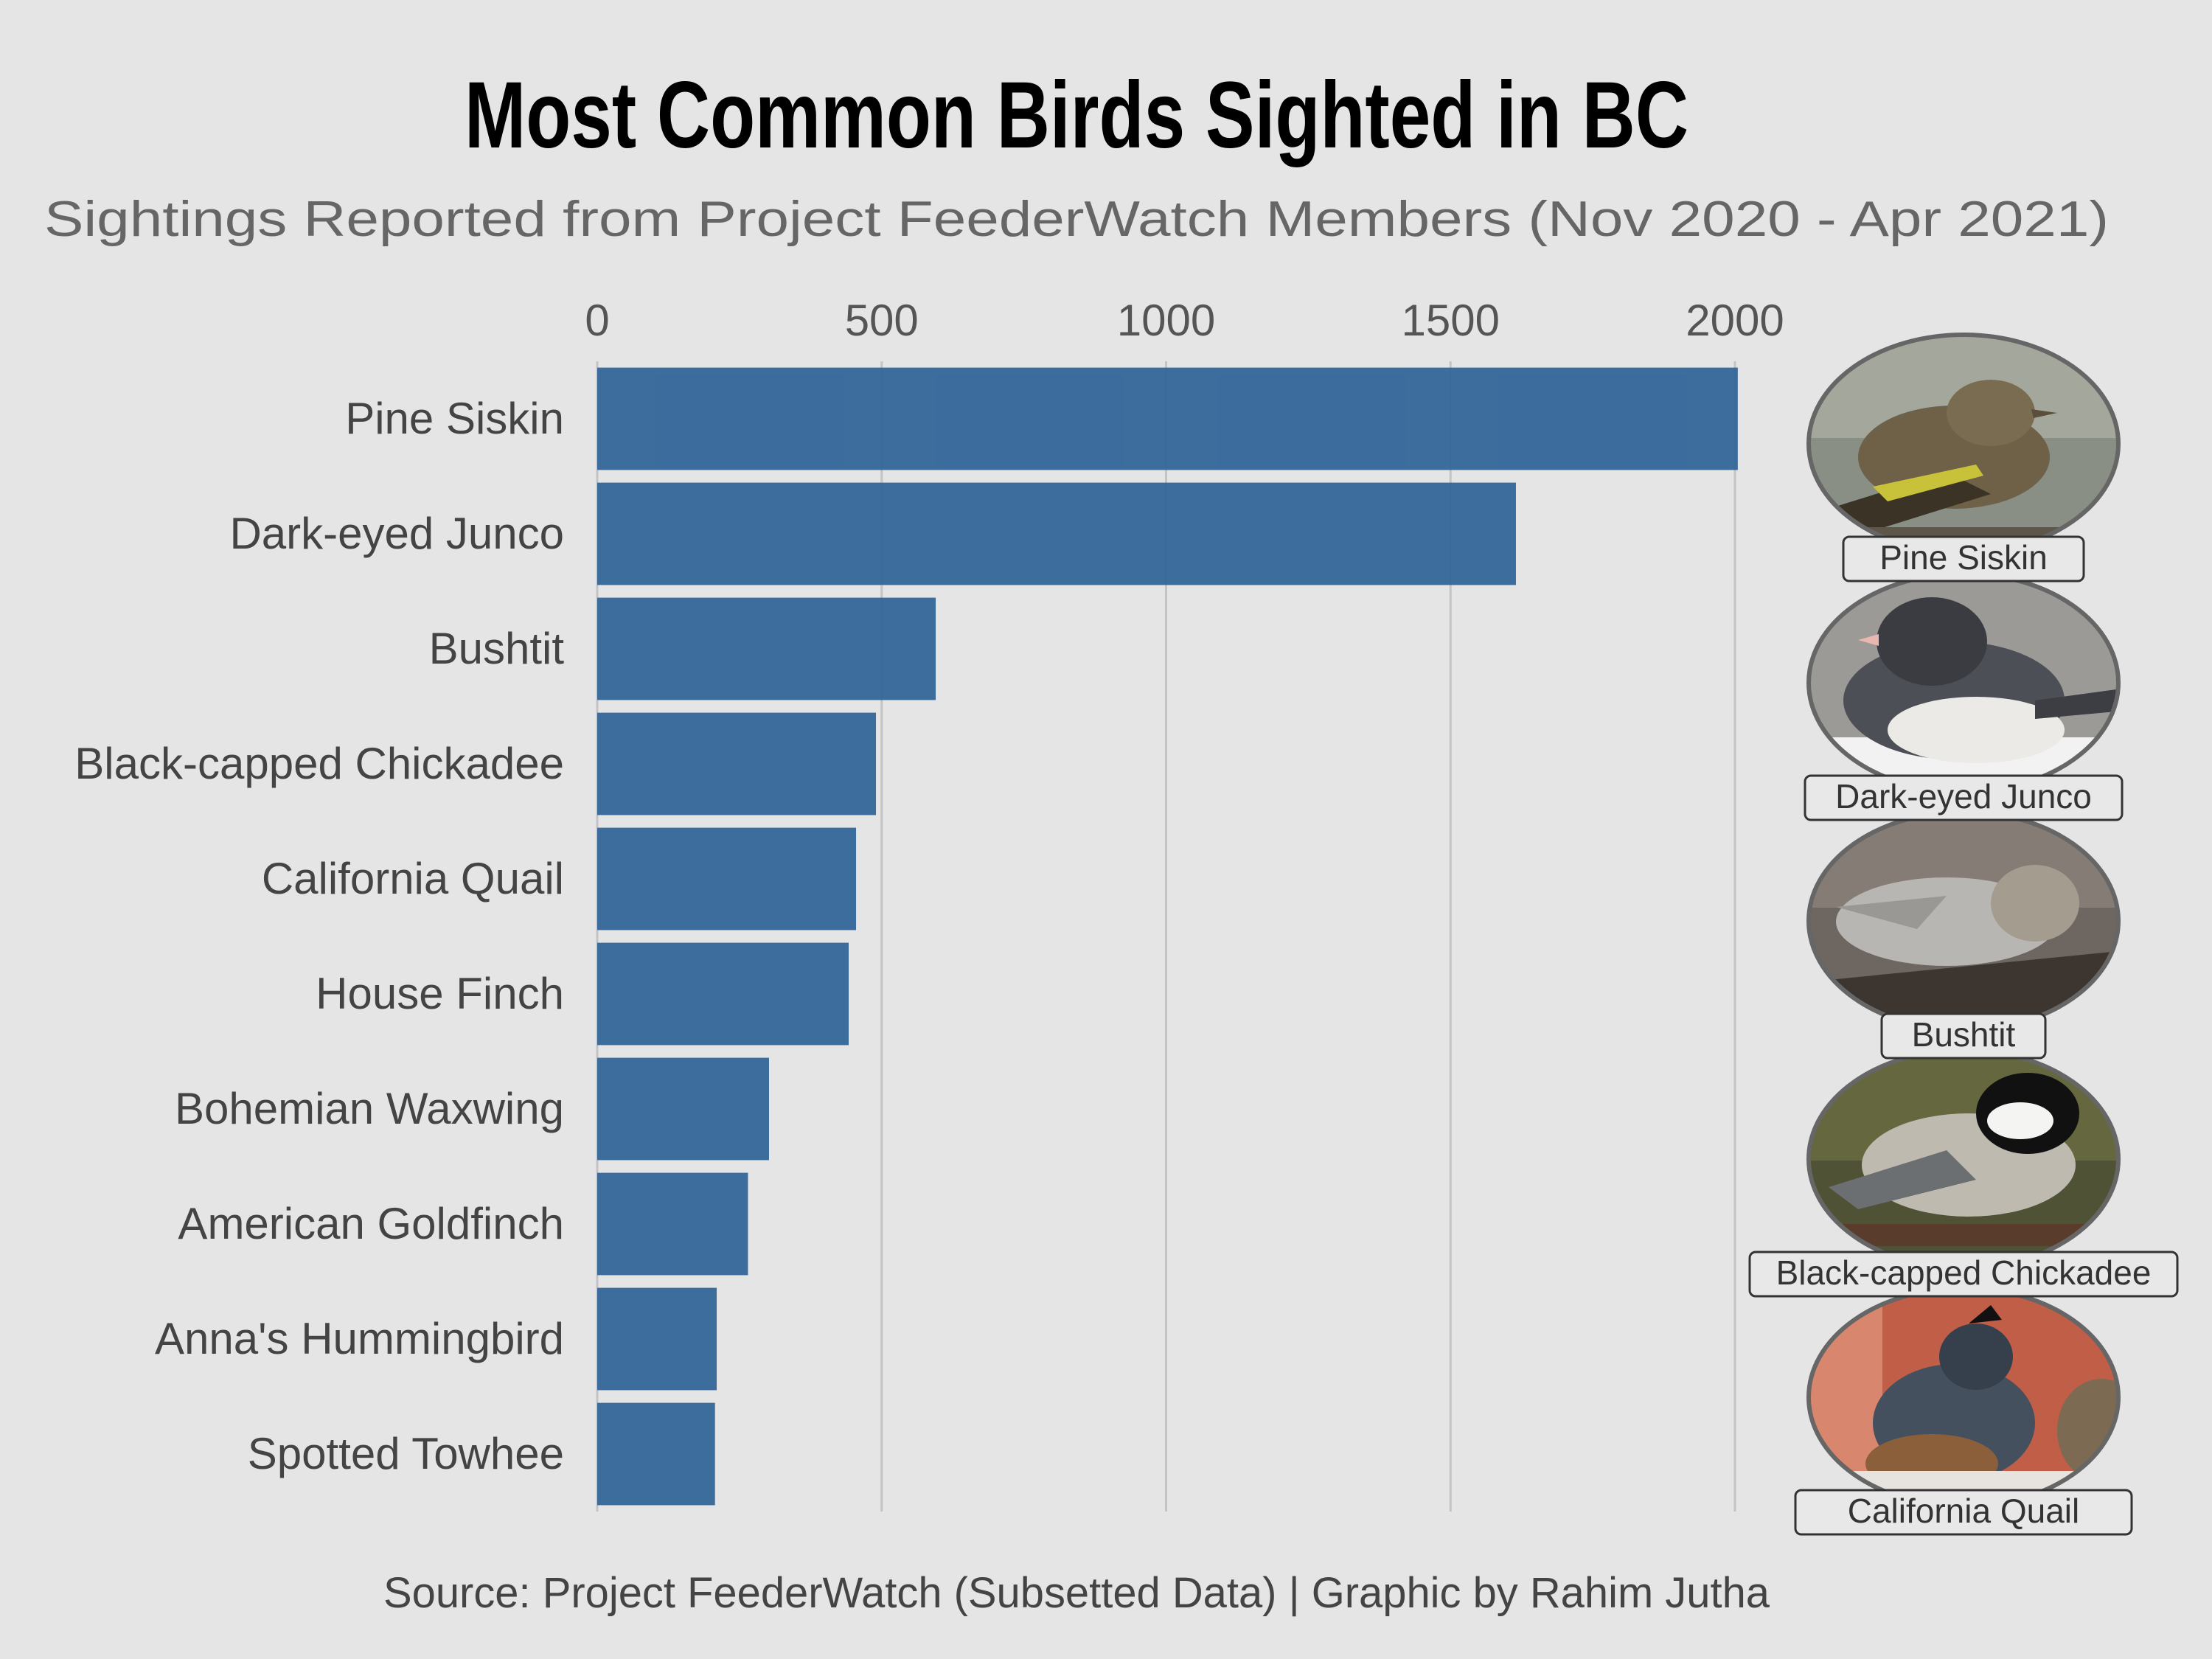  What do you see at coordinates (497, 648) in the screenshot?
I see `category-label: Bushtit` at bounding box center [497, 648].